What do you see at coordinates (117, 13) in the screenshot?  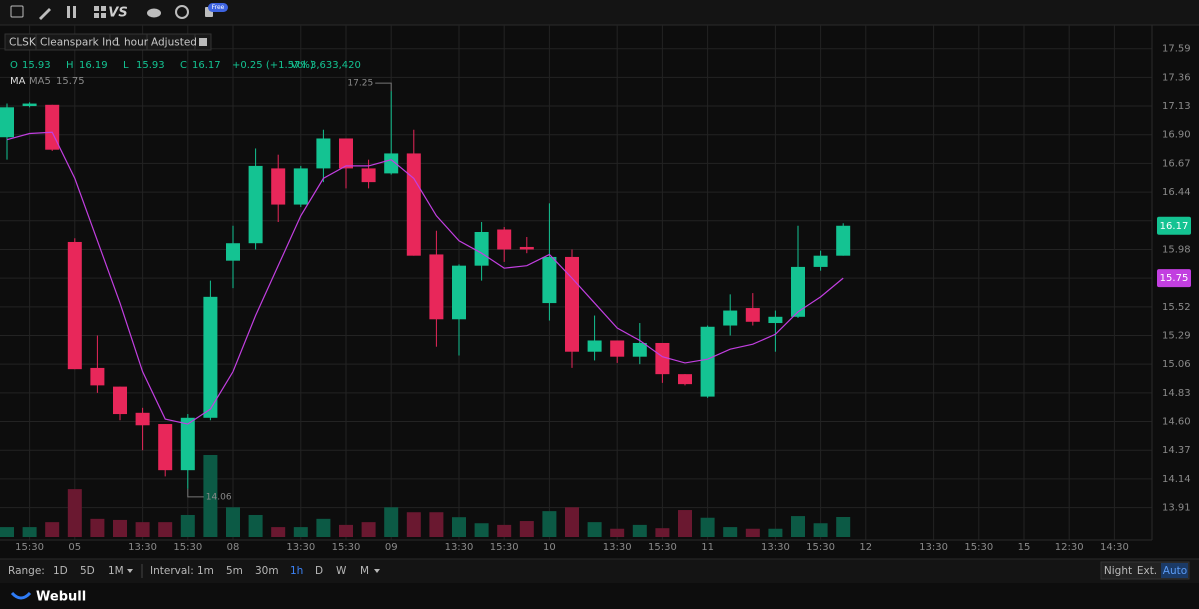 I see `icon-compare: VS` at bounding box center [117, 13].